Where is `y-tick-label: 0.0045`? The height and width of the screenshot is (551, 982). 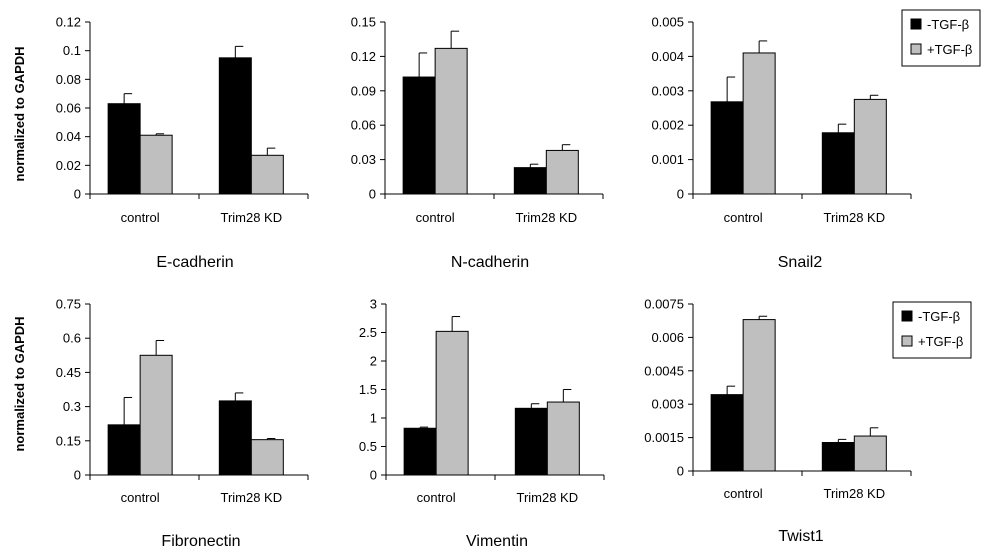
y-tick-label: 0.0045 is located at coordinates (664, 370).